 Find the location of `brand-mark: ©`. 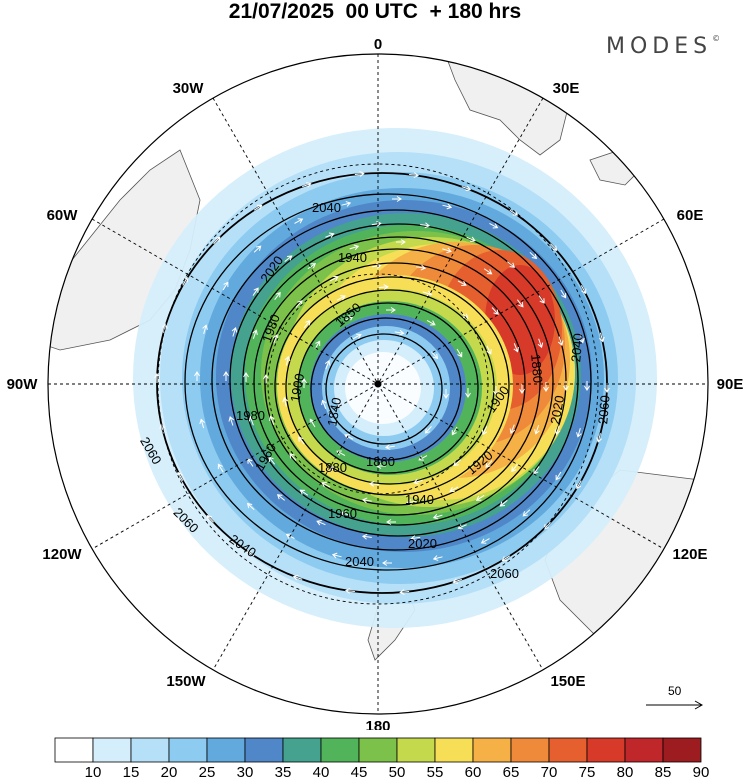

brand-mark: © is located at coordinates (716, 38).